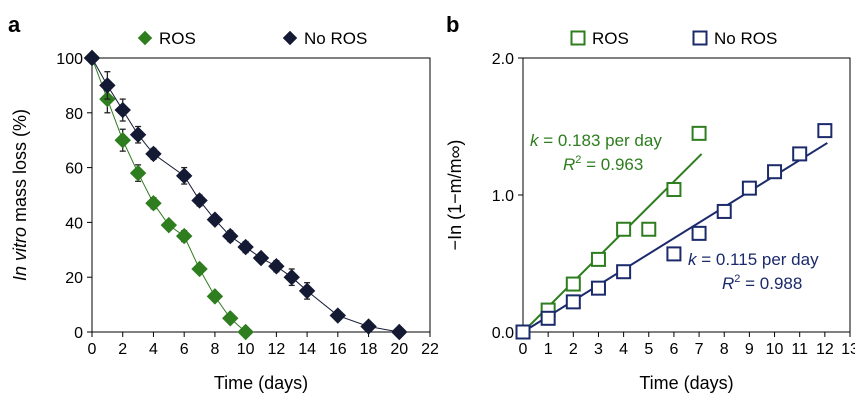  What do you see at coordinates (648, 349) in the screenshot?
I see `x-tick-label-b: 5` at bounding box center [648, 349].